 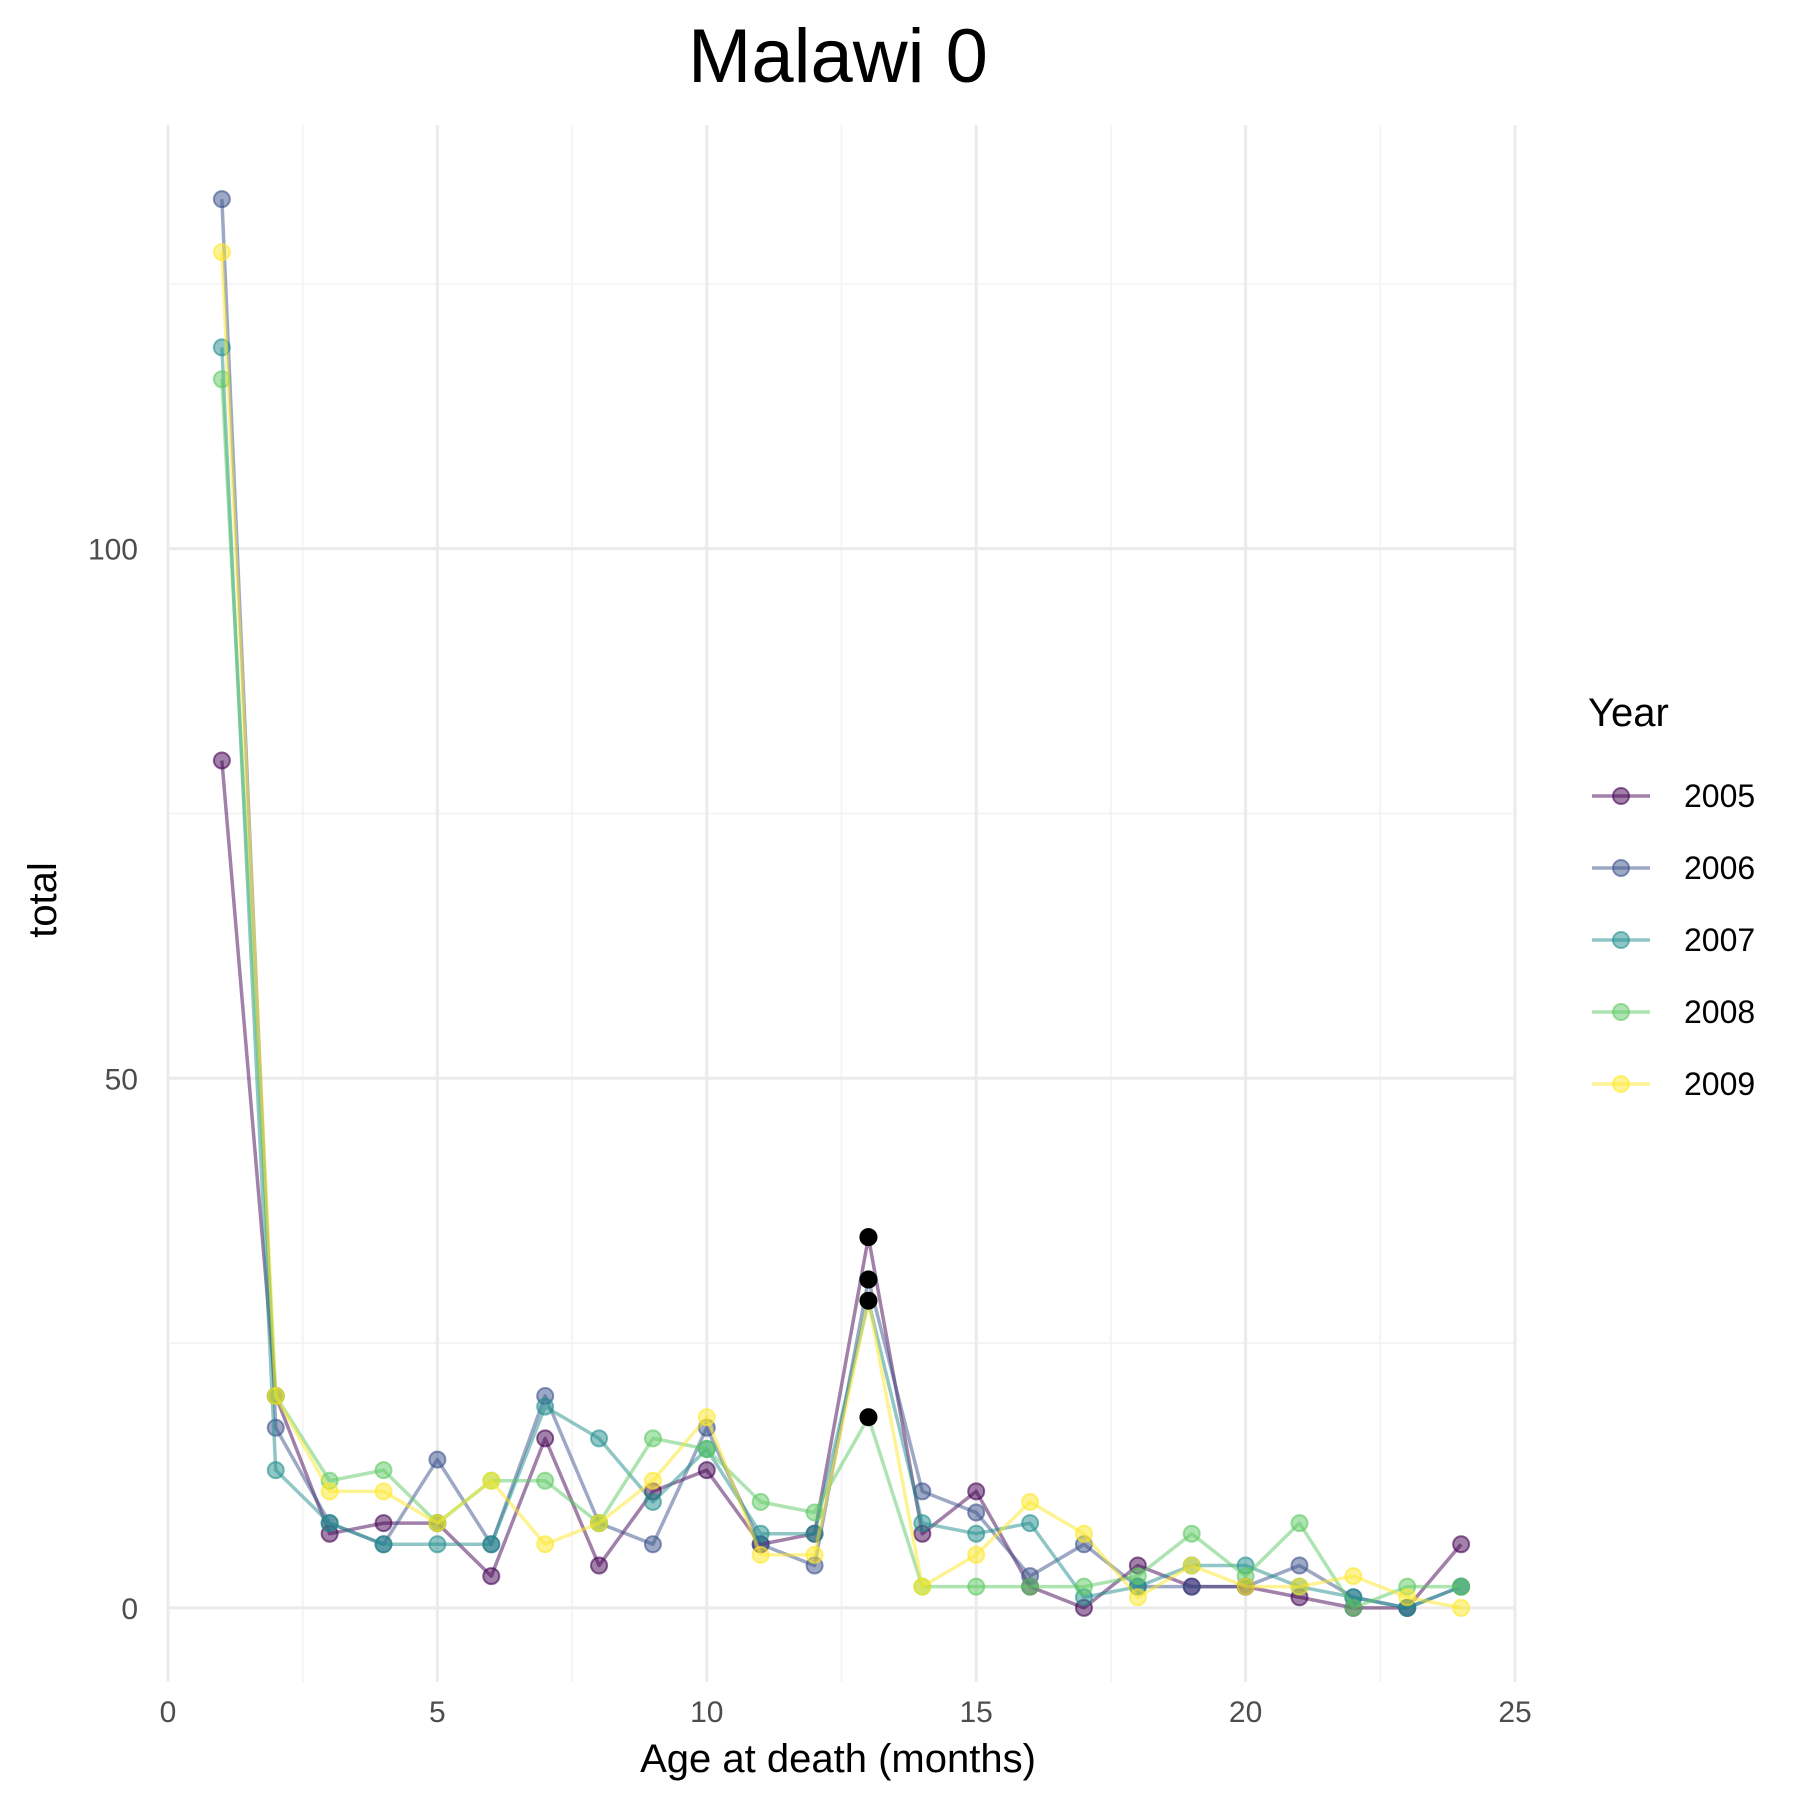 I want to click on legend-items: 2005 2006 2007 2008 2009, so click(x=1673, y=940).